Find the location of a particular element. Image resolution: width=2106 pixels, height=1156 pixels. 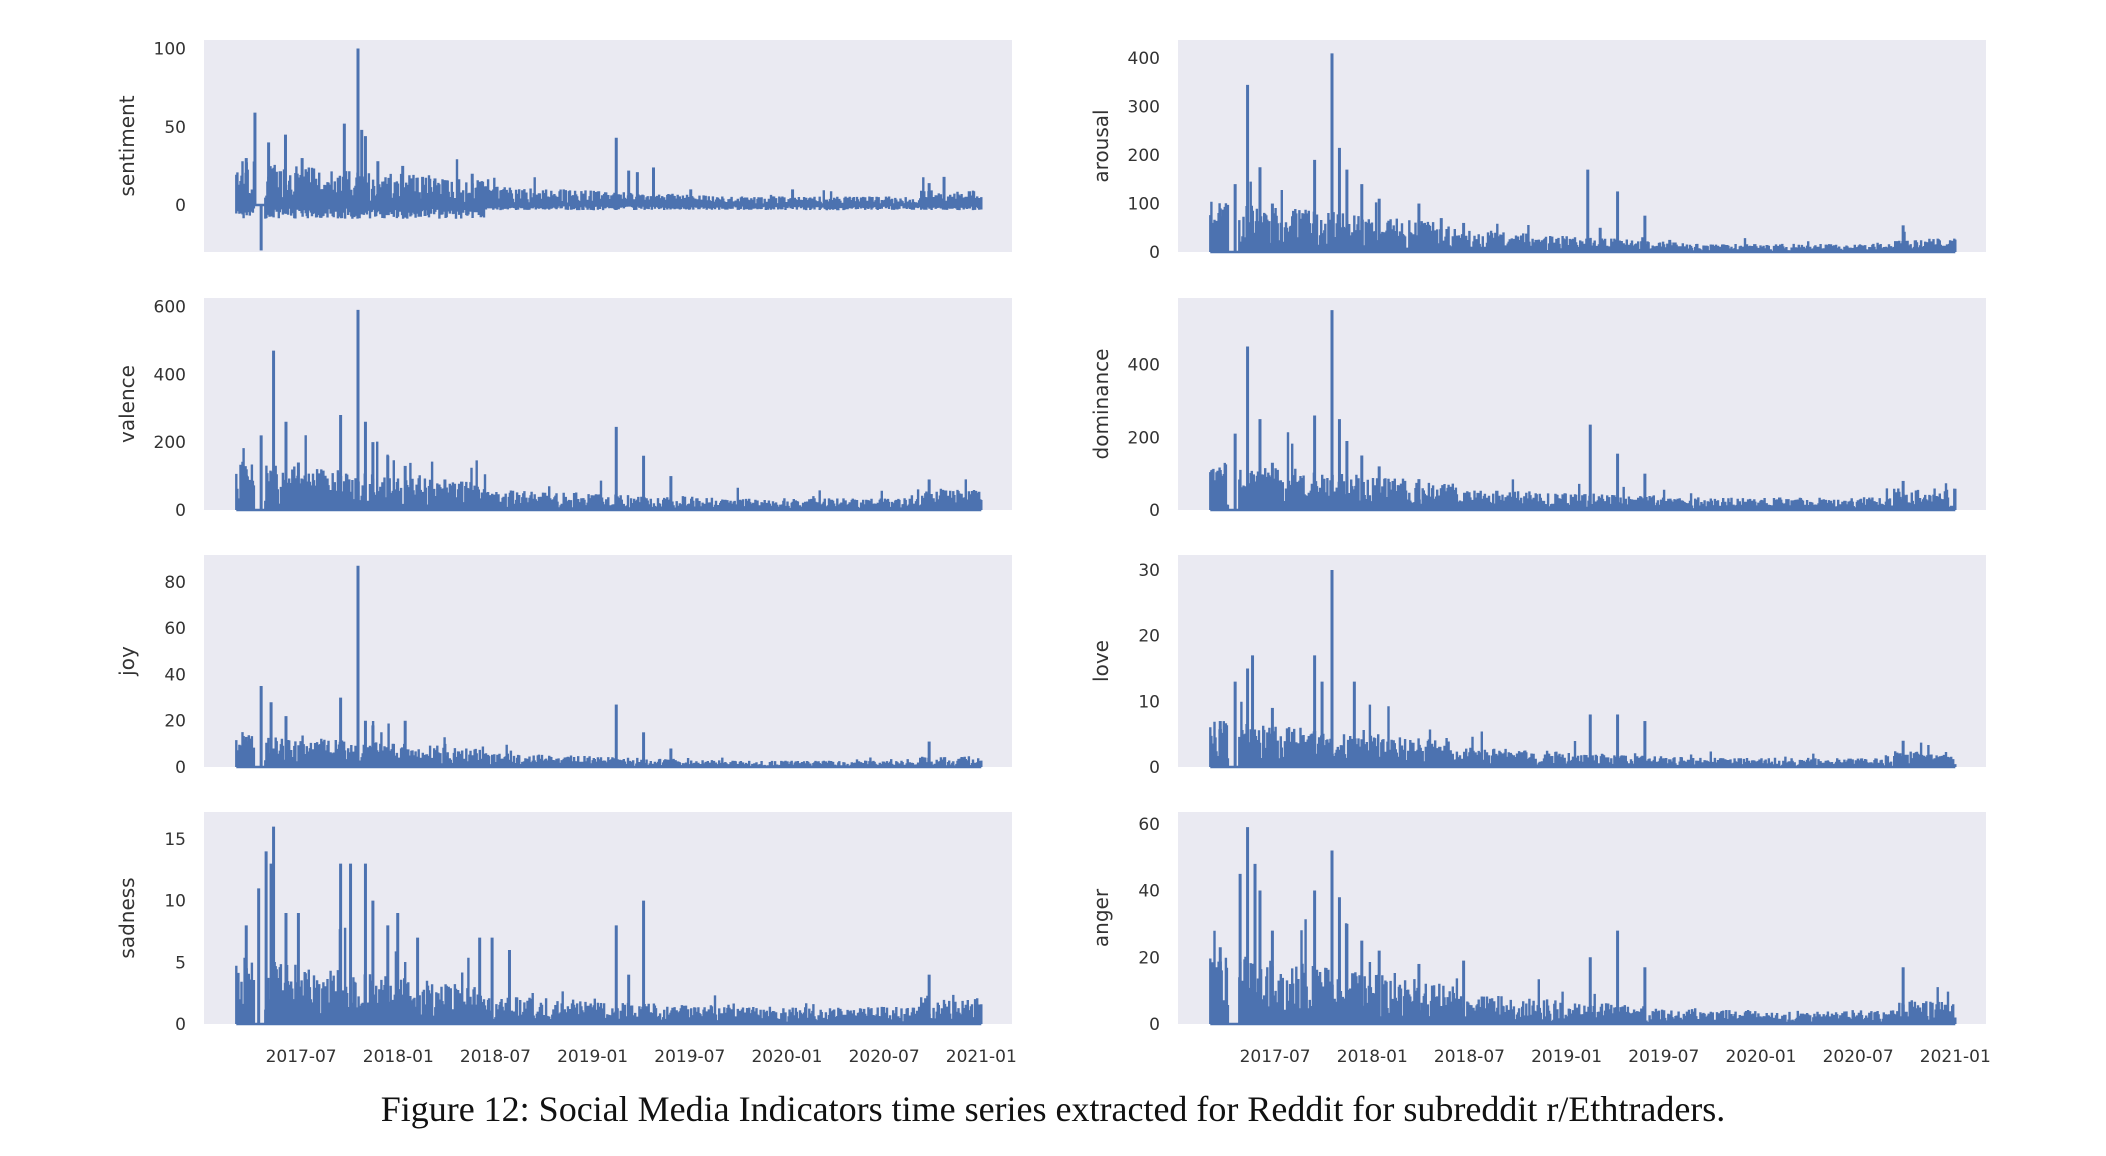

series-line-dominance is located at coordinates (1583, 472).